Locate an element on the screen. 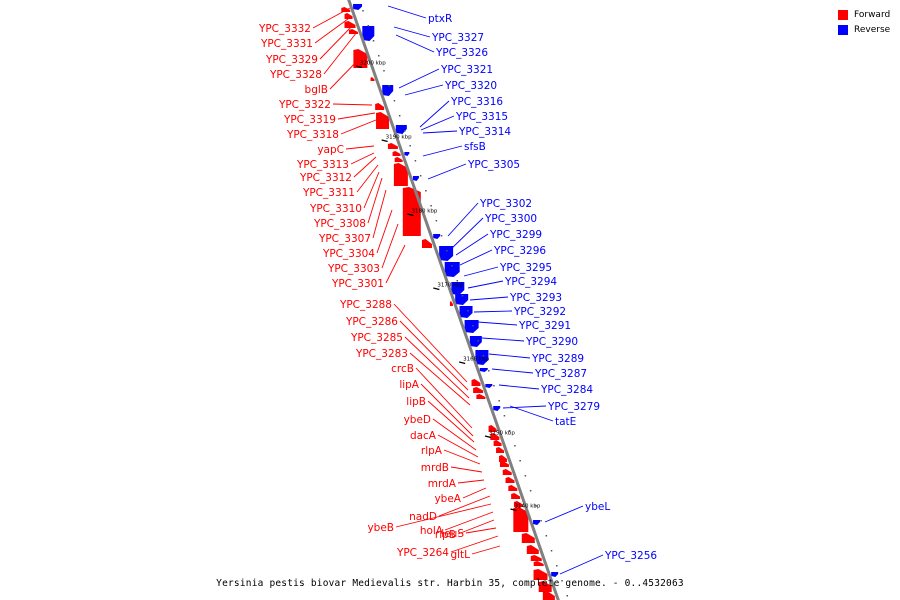 The height and width of the screenshot is (600, 900). forward-gene-label: YPC_3329 is located at coordinates (291, 60).